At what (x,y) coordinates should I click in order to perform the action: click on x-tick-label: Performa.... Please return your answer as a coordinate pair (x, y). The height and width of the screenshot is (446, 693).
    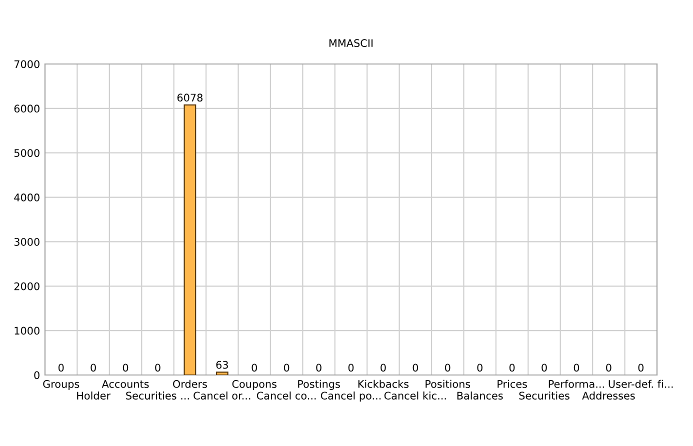
    Looking at the image, I should click on (576, 384).